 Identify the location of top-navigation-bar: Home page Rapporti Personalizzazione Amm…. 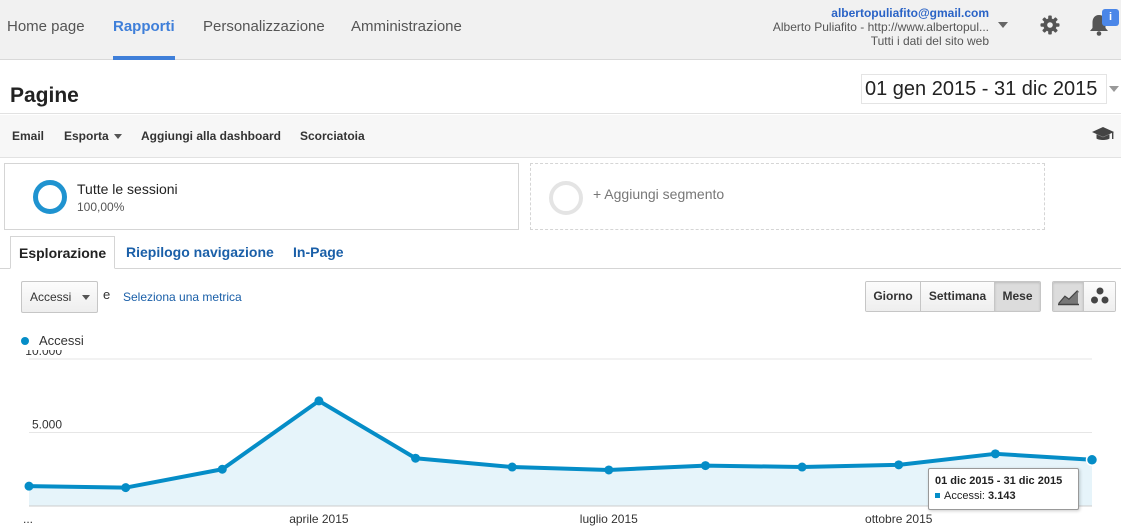
(560, 30).